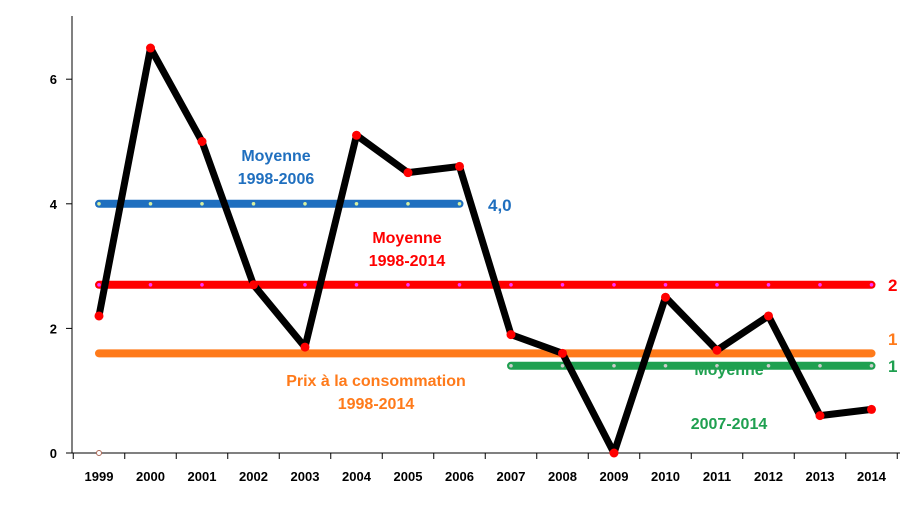 This screenshot has height=508, width=900. Describe the element at coordinates (562, 476) in the screenshot. I see `x-tick-label: 2008` at that location.